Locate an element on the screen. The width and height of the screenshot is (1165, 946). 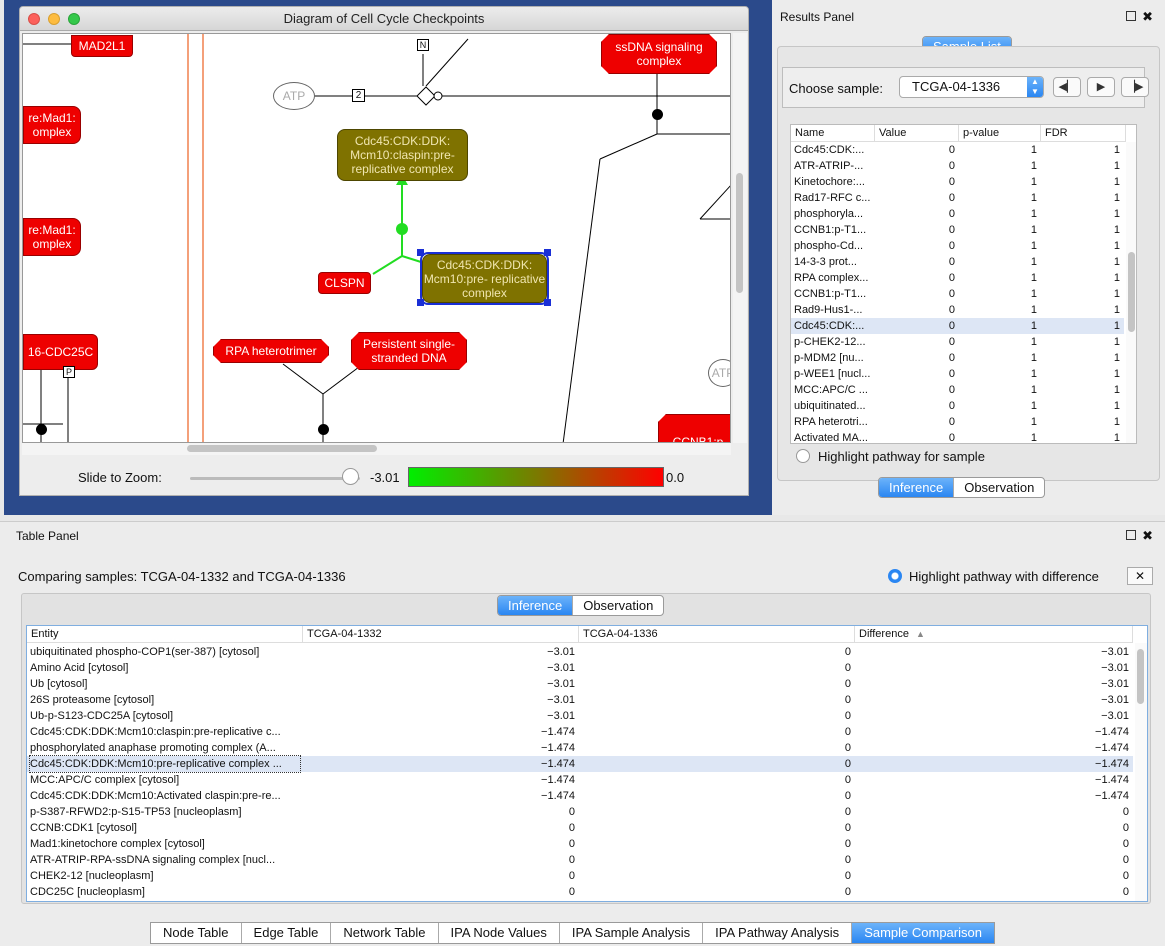
node-atp: ATP is located at coordinates (294, 96).